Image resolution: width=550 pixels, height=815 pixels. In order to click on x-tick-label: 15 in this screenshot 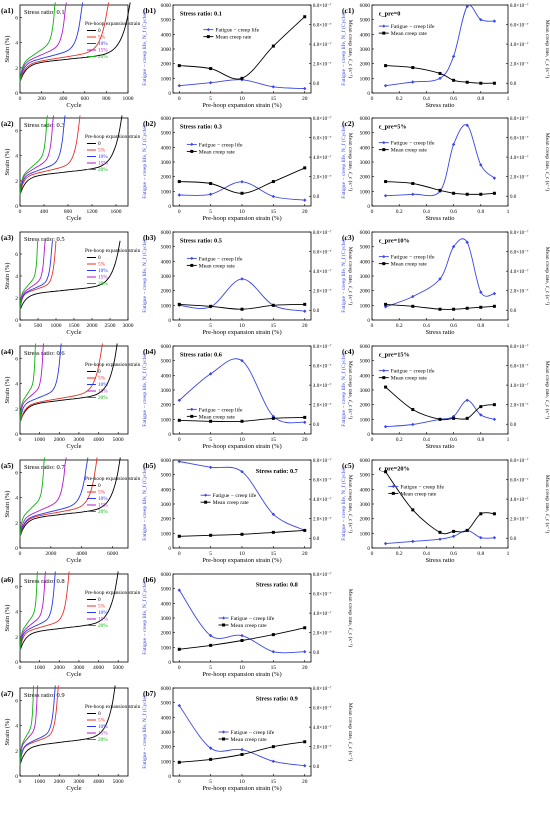, I will do `click(274, 440)`.